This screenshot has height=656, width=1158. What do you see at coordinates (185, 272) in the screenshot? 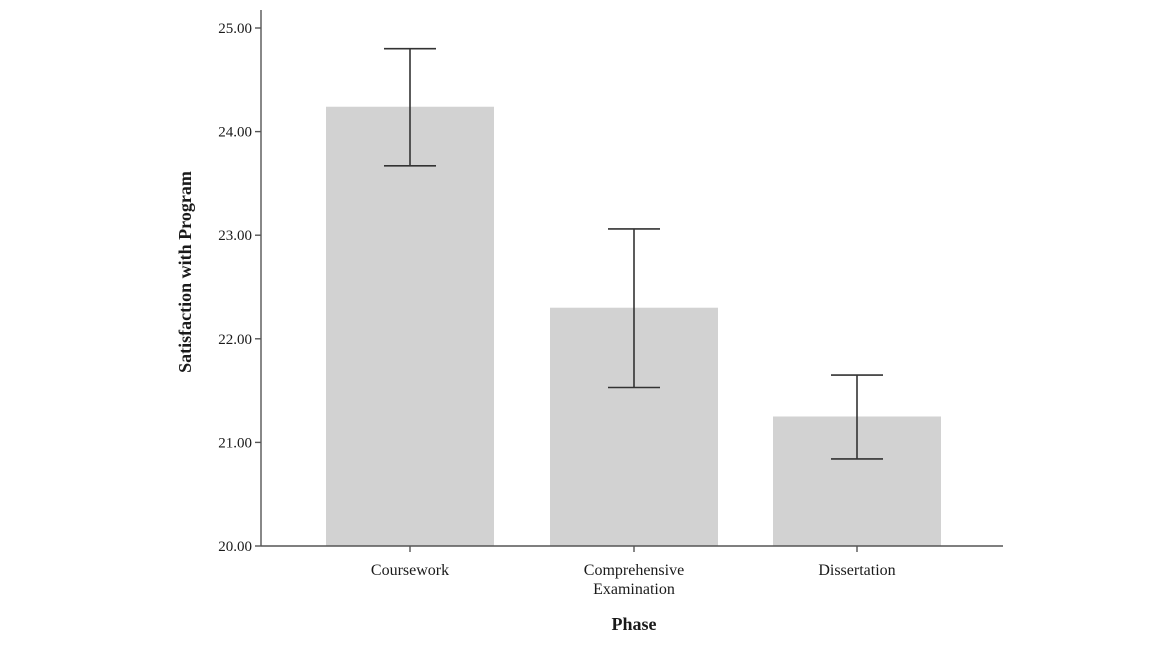
I see `y-axis-title: Satisfaction with Program` at bounding box center [185, 272].